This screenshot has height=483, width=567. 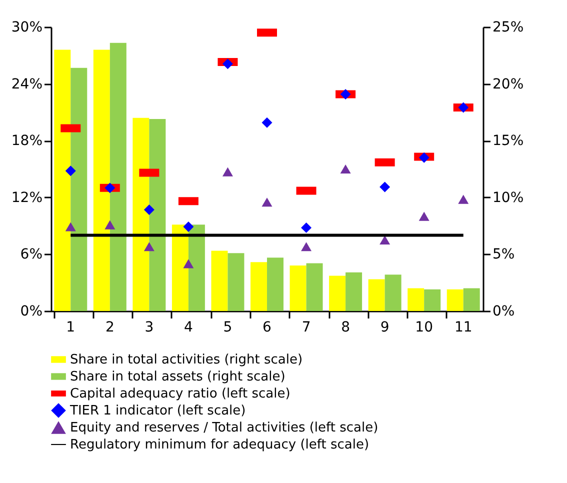 What do you see at coordinates (424, 328) in the screenshot?
I see `x-tick-label: 10` at bounding box center [424, 328].